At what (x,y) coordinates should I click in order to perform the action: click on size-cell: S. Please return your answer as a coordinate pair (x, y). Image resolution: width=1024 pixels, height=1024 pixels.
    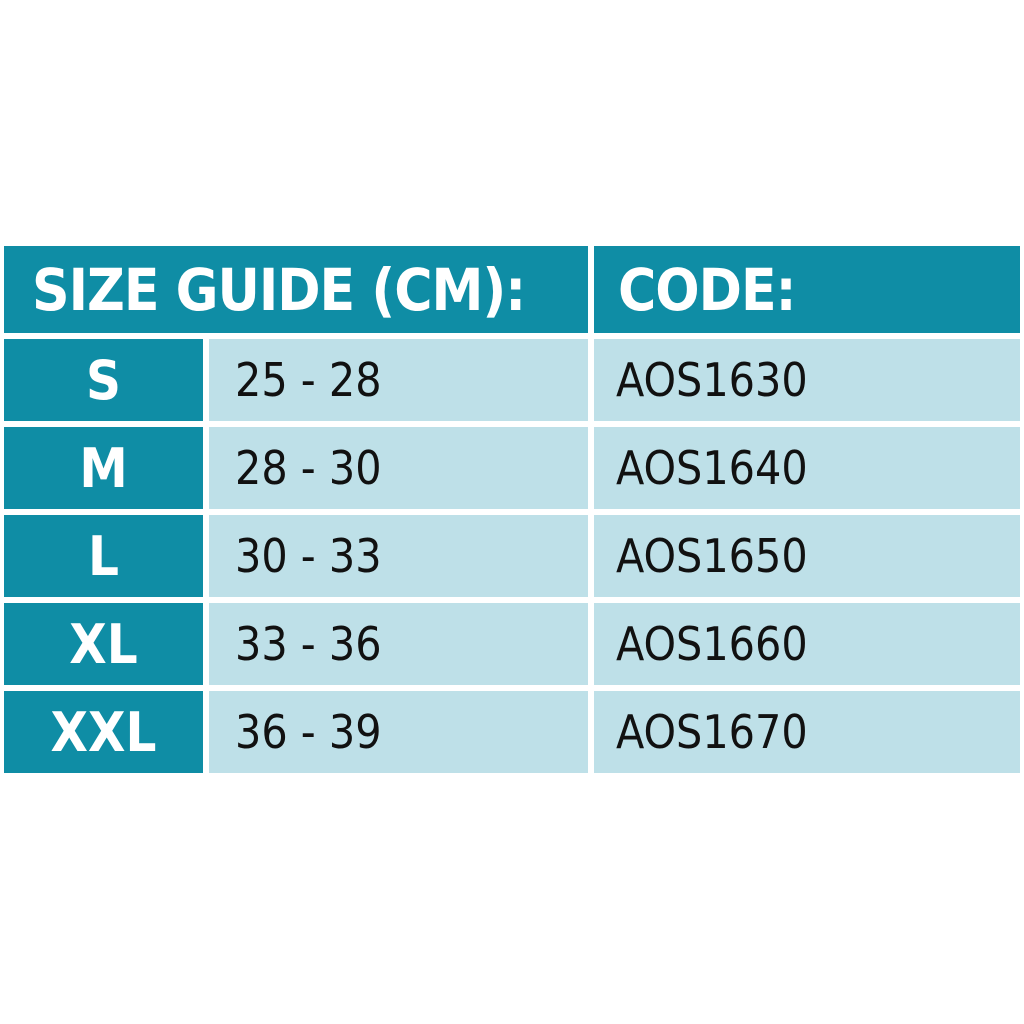
    Looking at the image, I should click on (103, 380).